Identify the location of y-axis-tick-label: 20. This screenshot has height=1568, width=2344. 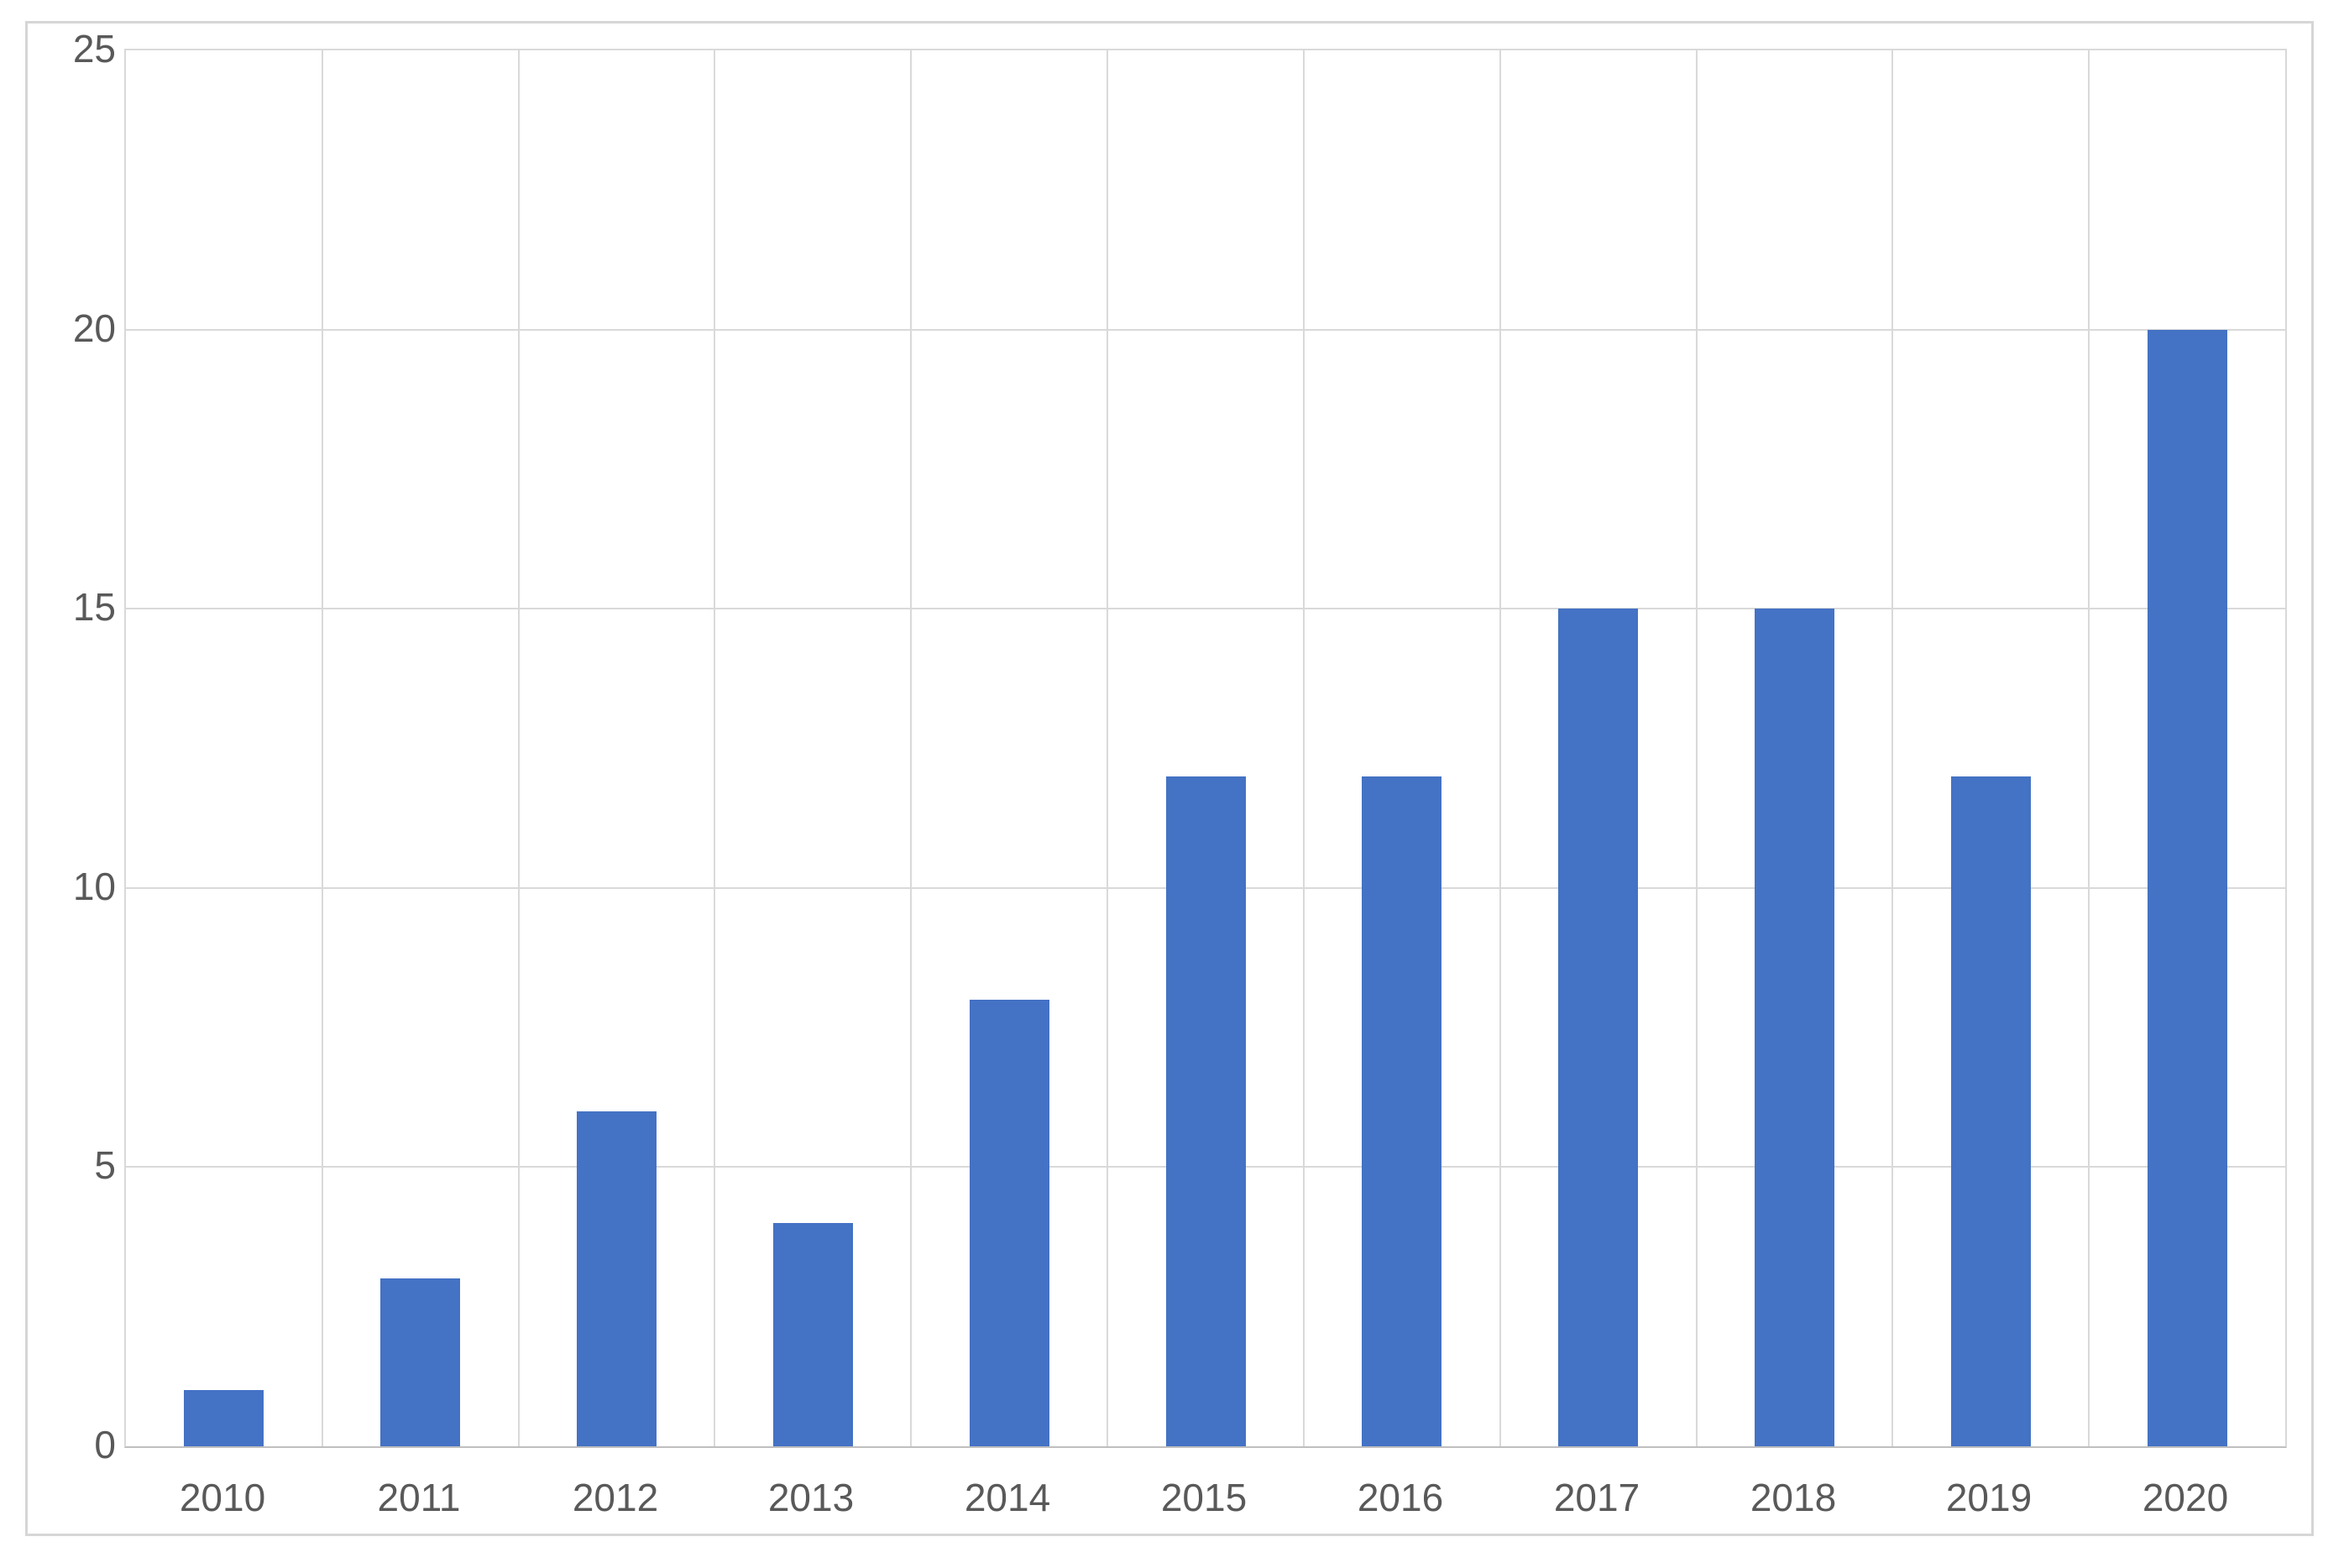
(94, 328).